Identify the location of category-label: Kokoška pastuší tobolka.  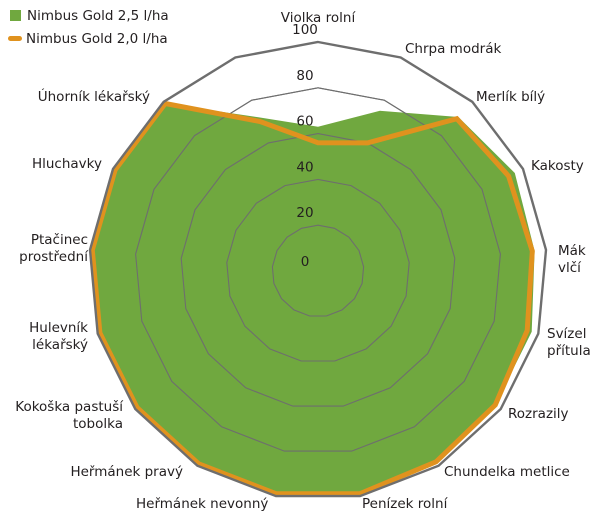
(69, 415).